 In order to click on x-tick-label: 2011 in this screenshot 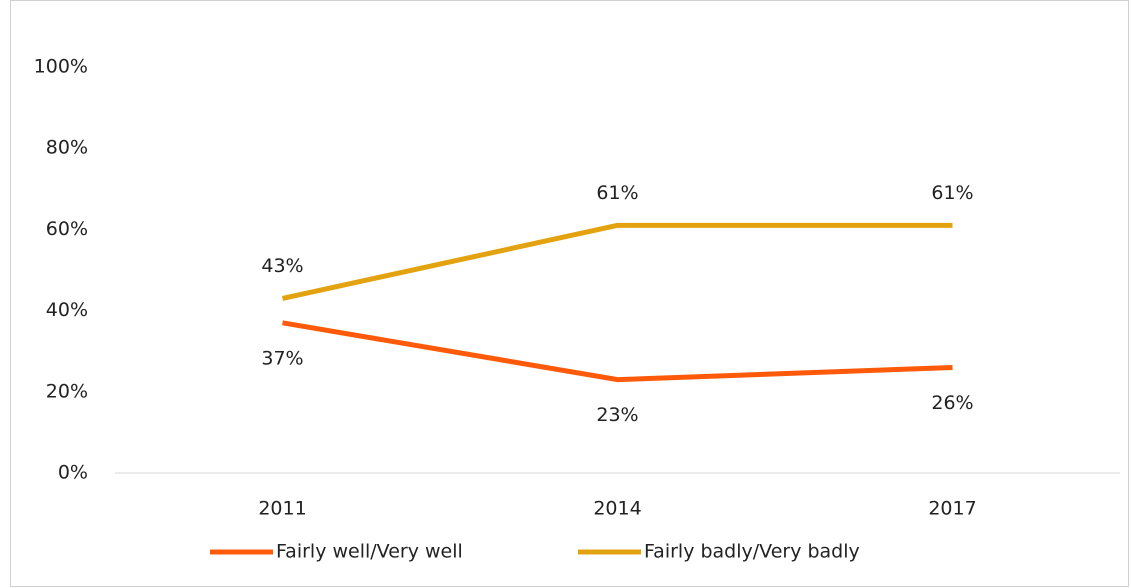, I will do `click(282, 509)`.